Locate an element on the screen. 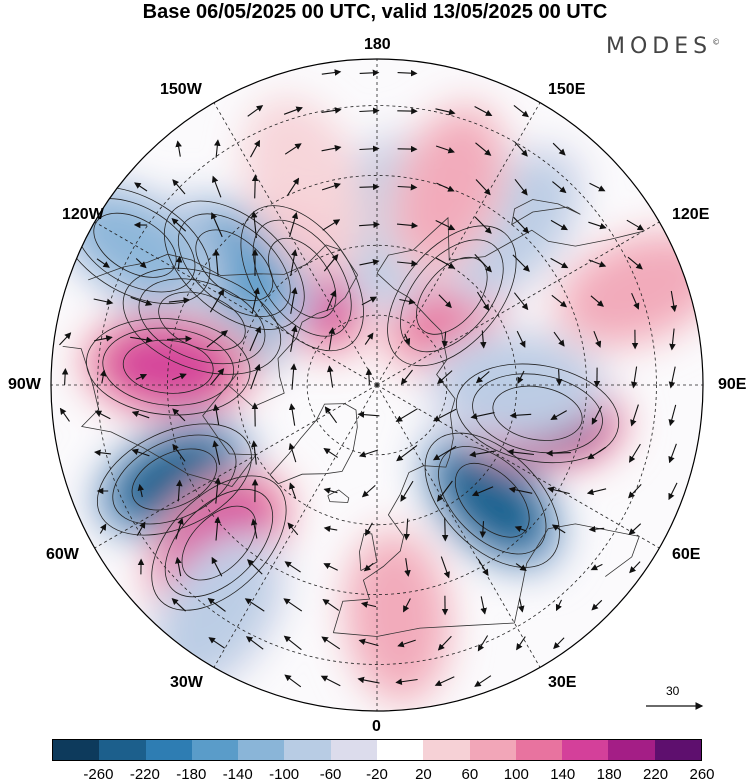 The width and height of the screenshot is (750, 783). colorbar-tick-label: -100 is located at coordinates (284, 774).